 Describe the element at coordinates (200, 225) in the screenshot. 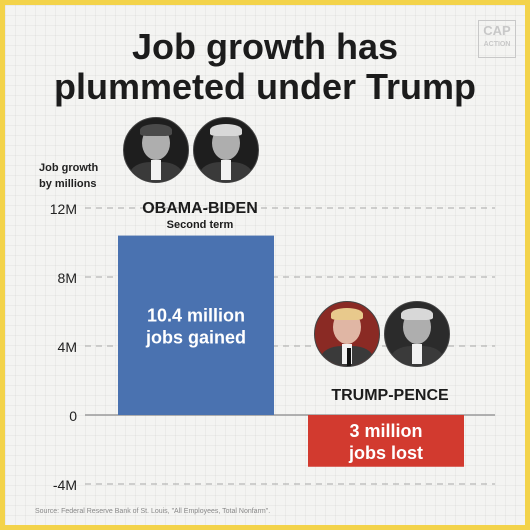

I see `obama-biden-subtitle: Second term` at that location.